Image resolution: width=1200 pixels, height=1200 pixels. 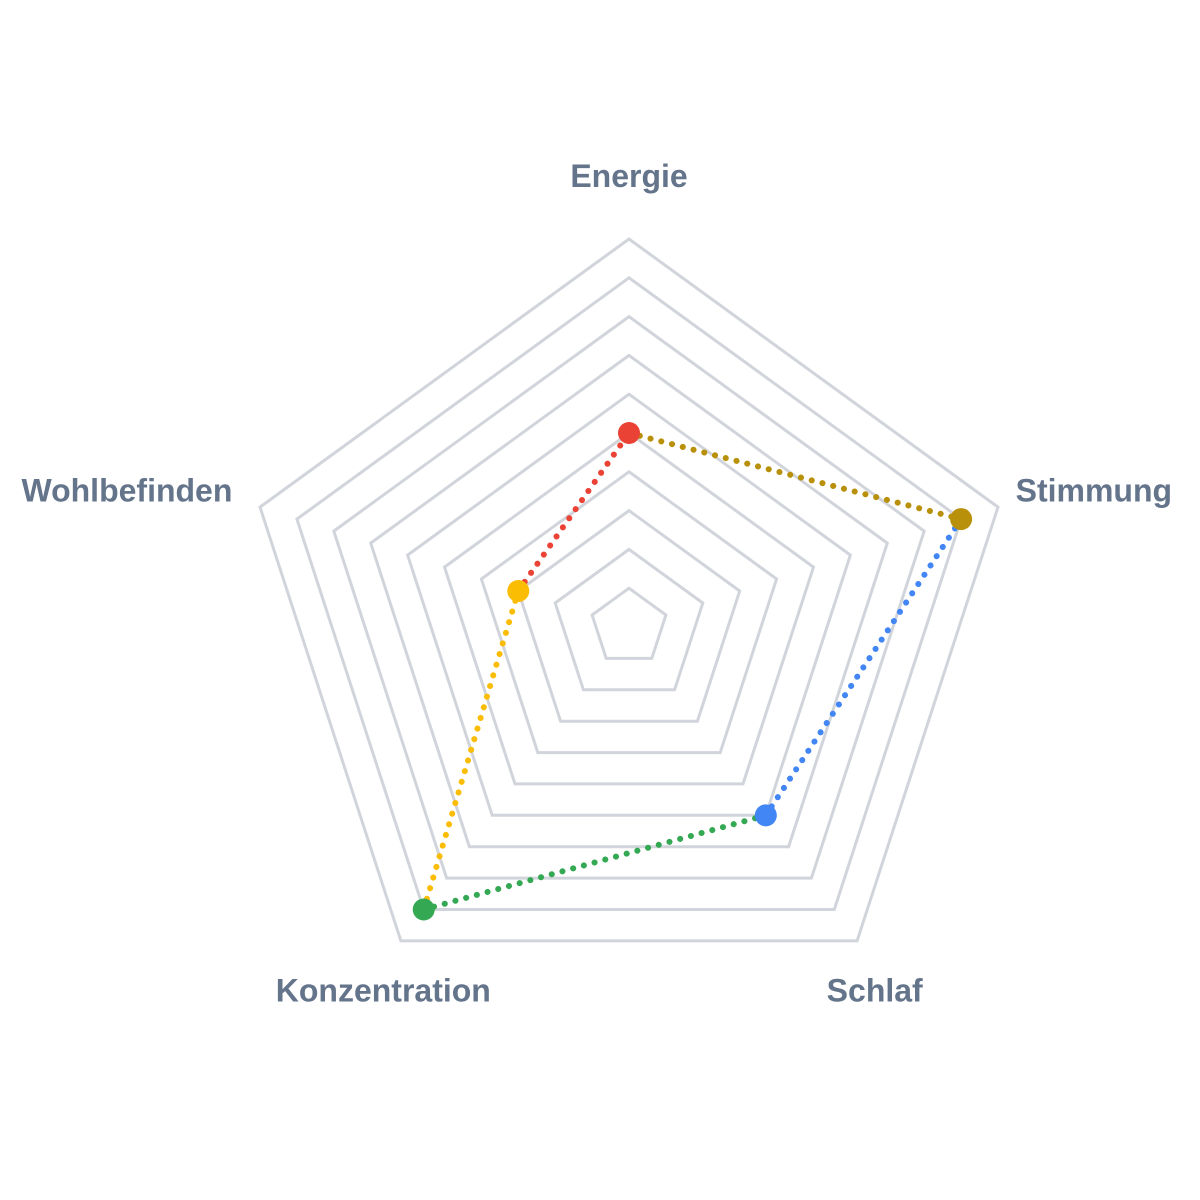 What do you see at coordinates (126, 491) in the screenshot?
I see `axis-label-wohlbefinden: Wohlbefinden` at bounding box center [126, 491].